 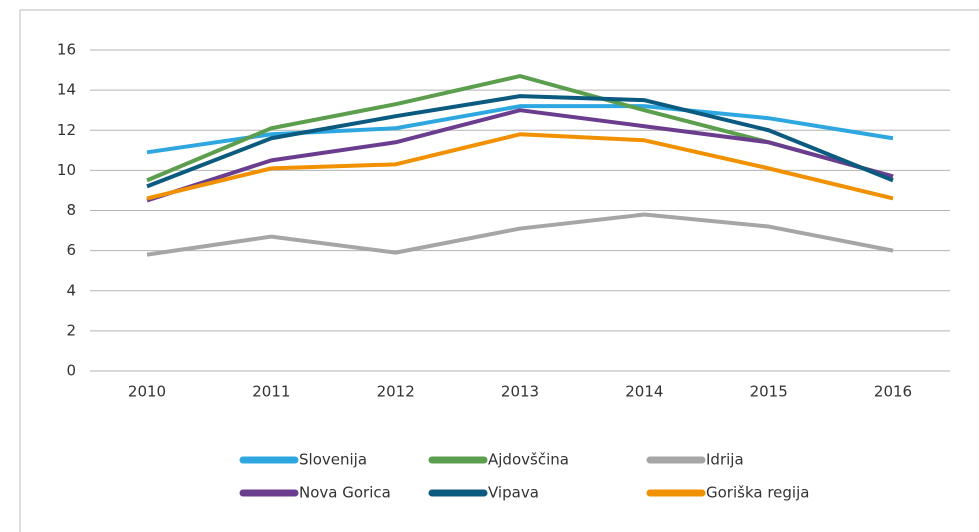 I want to click on x-tick-label: 2011, so click(x=271, y=392).